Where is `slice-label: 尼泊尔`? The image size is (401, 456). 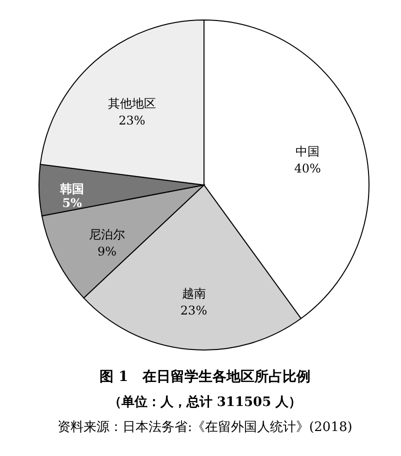 slice-label: 尼泊尔 is located at coordinates (106, 234).